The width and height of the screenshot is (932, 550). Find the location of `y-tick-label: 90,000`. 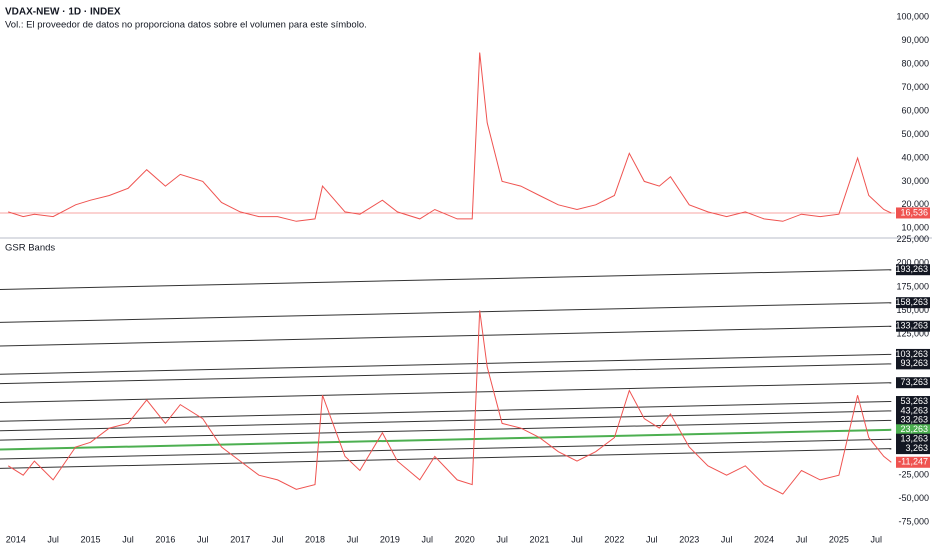

y-tick-label: 90,000 is located at coordinates (915, 40).